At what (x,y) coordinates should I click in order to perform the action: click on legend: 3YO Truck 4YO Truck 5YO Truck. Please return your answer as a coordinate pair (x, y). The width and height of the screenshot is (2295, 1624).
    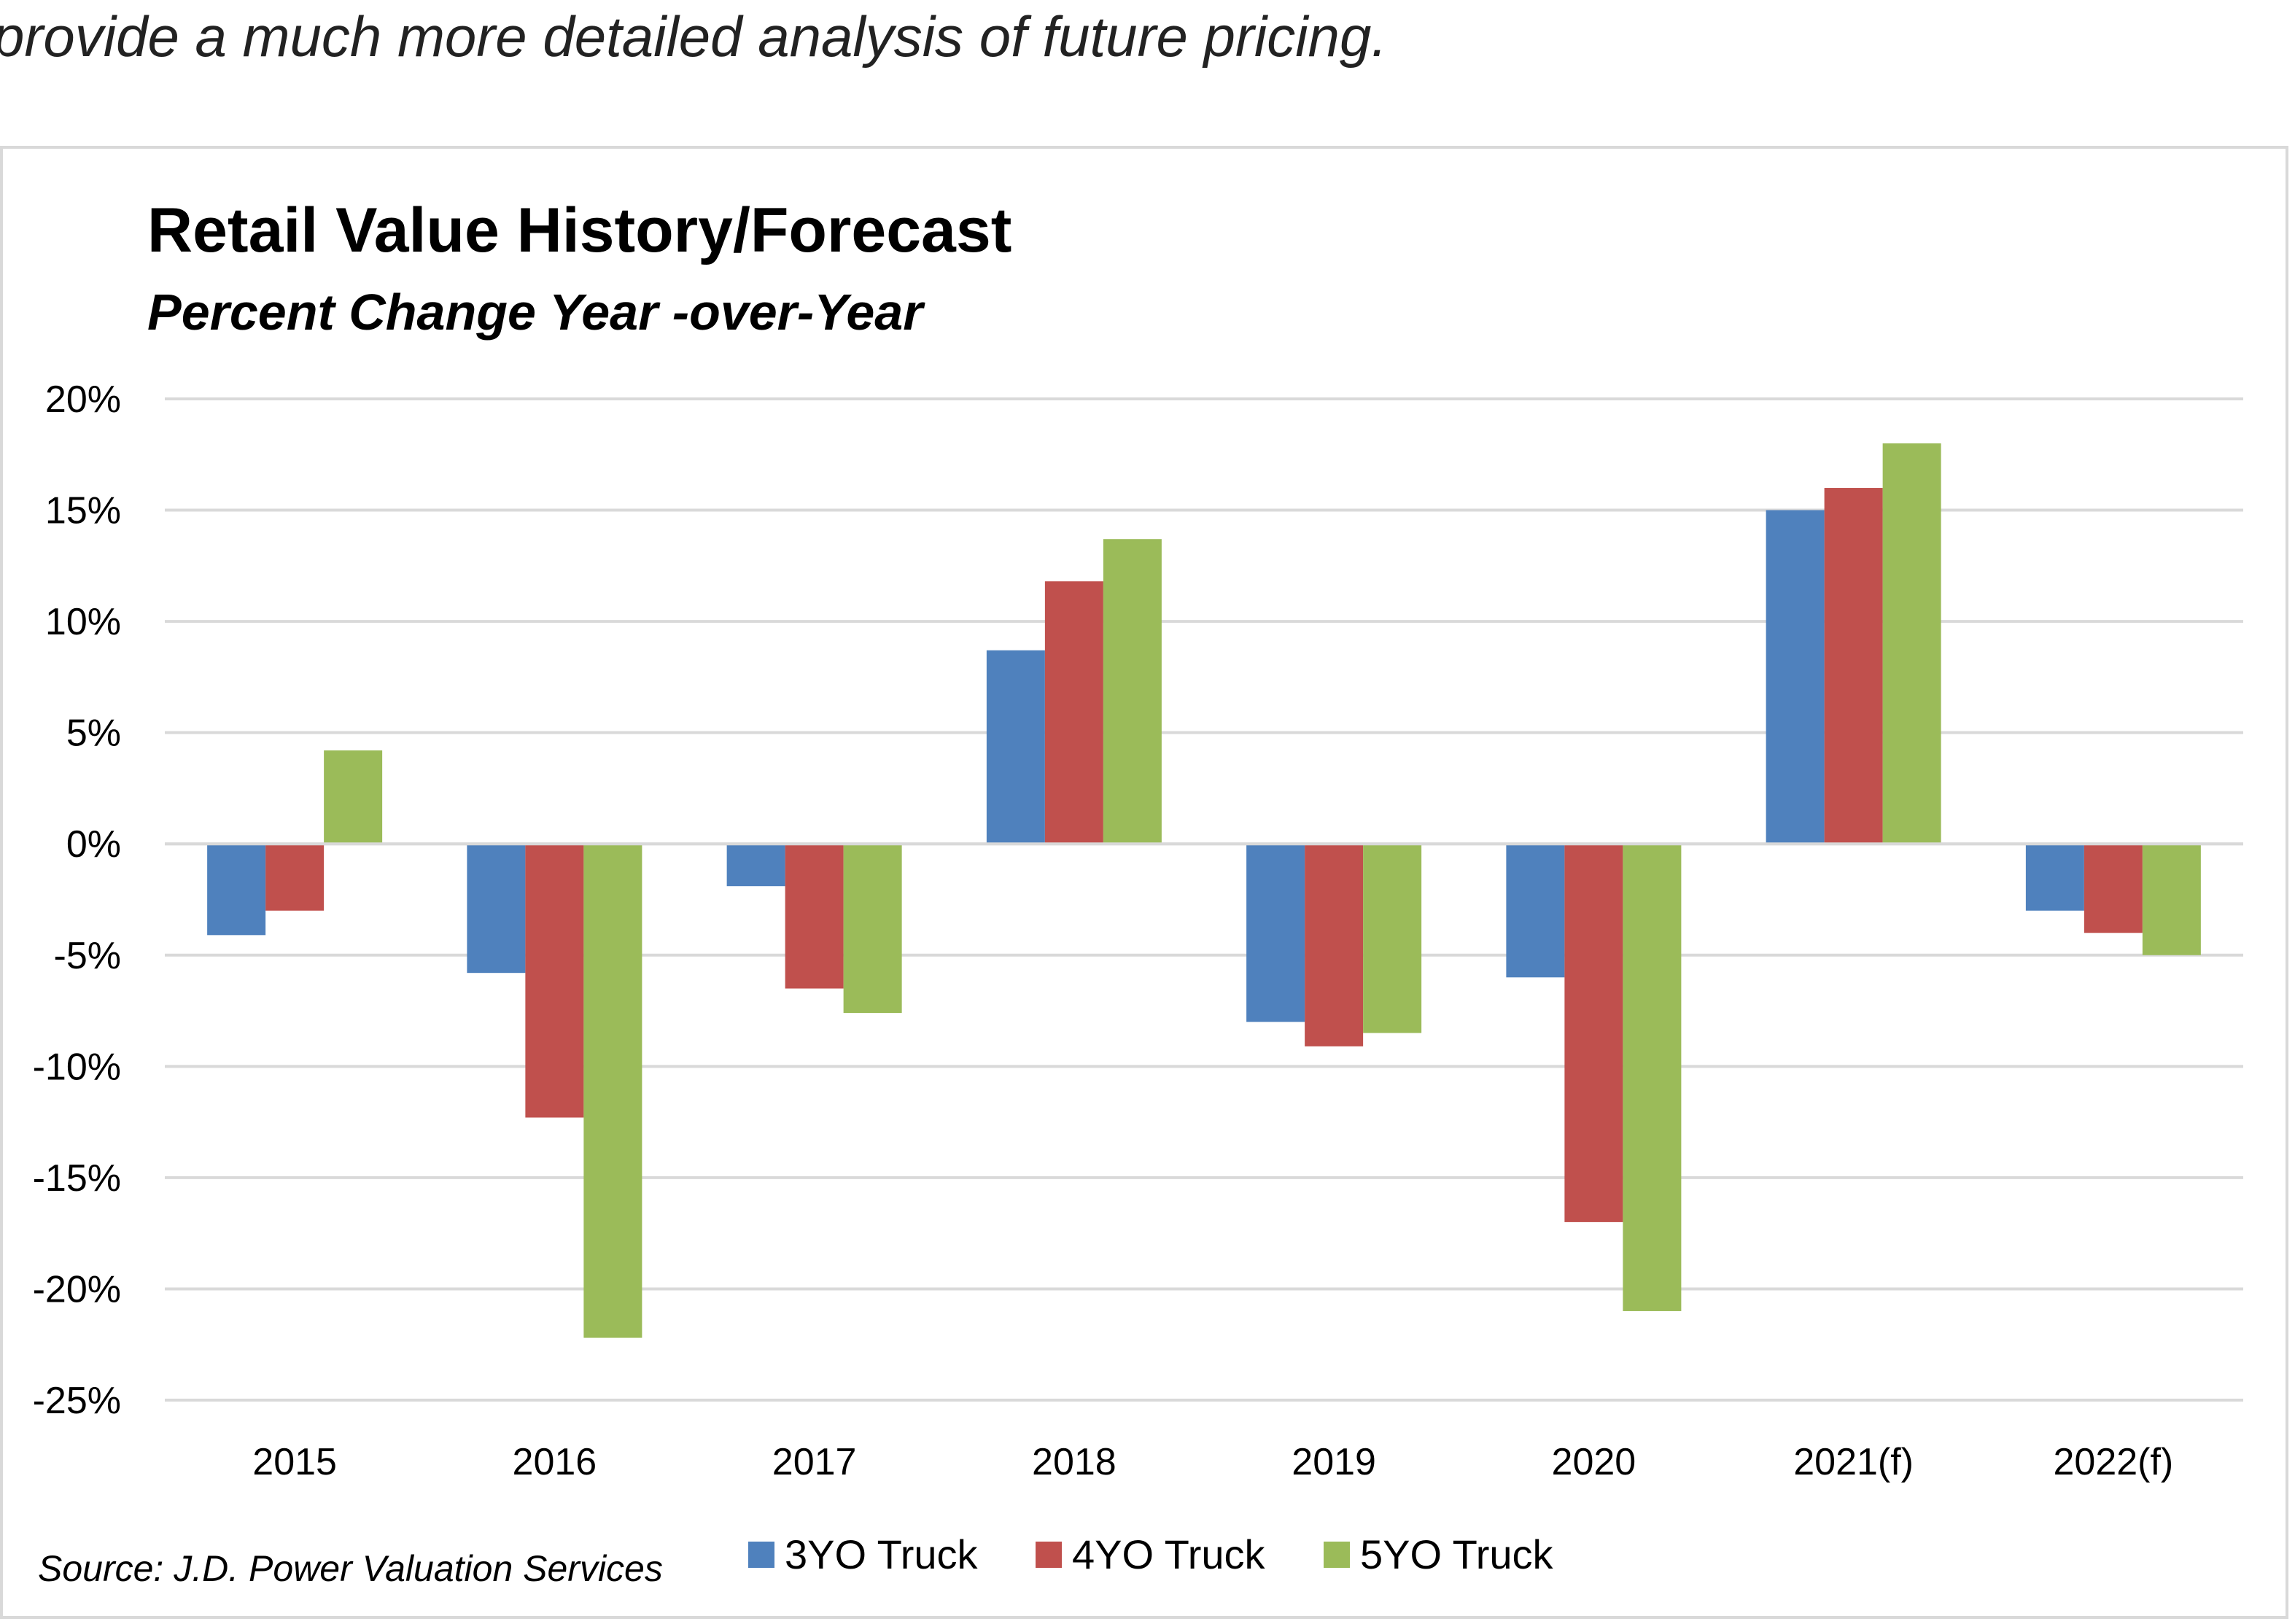
    Looking at the image, I should click on (1151, 1554).